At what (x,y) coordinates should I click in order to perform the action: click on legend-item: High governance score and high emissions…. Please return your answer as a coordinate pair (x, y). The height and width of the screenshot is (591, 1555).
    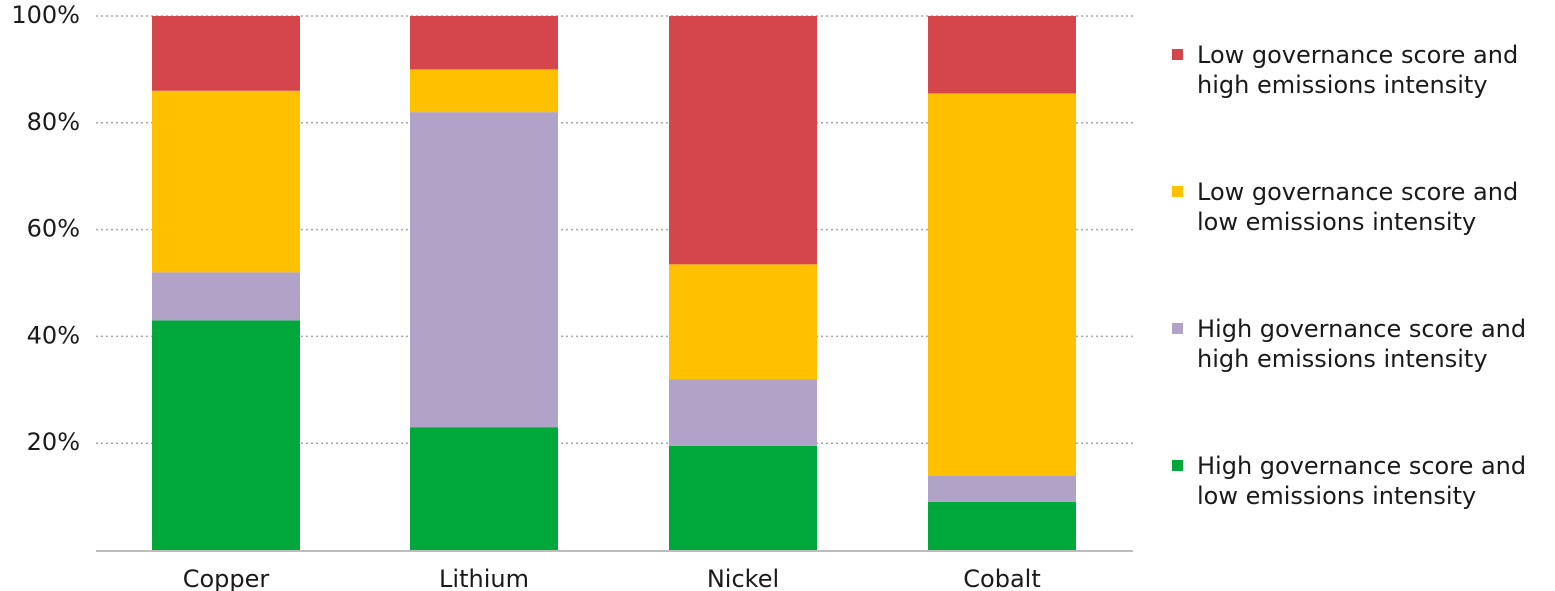
    Looking at the image, I should click on (1359, 344).